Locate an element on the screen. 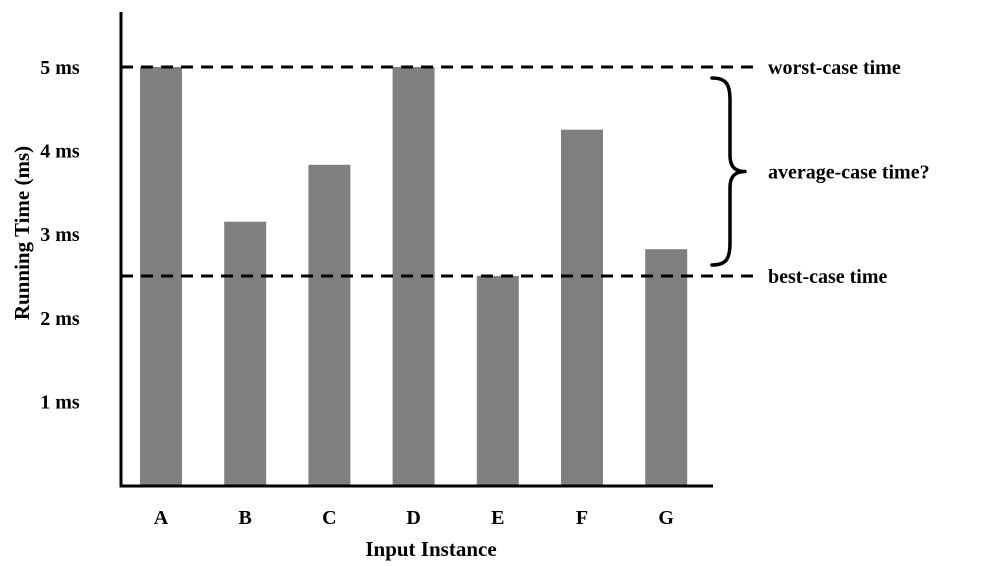 The height and width of the screenshot is (566, 989). x-axis-title: Input Instance is located at coordinates (430, 549).